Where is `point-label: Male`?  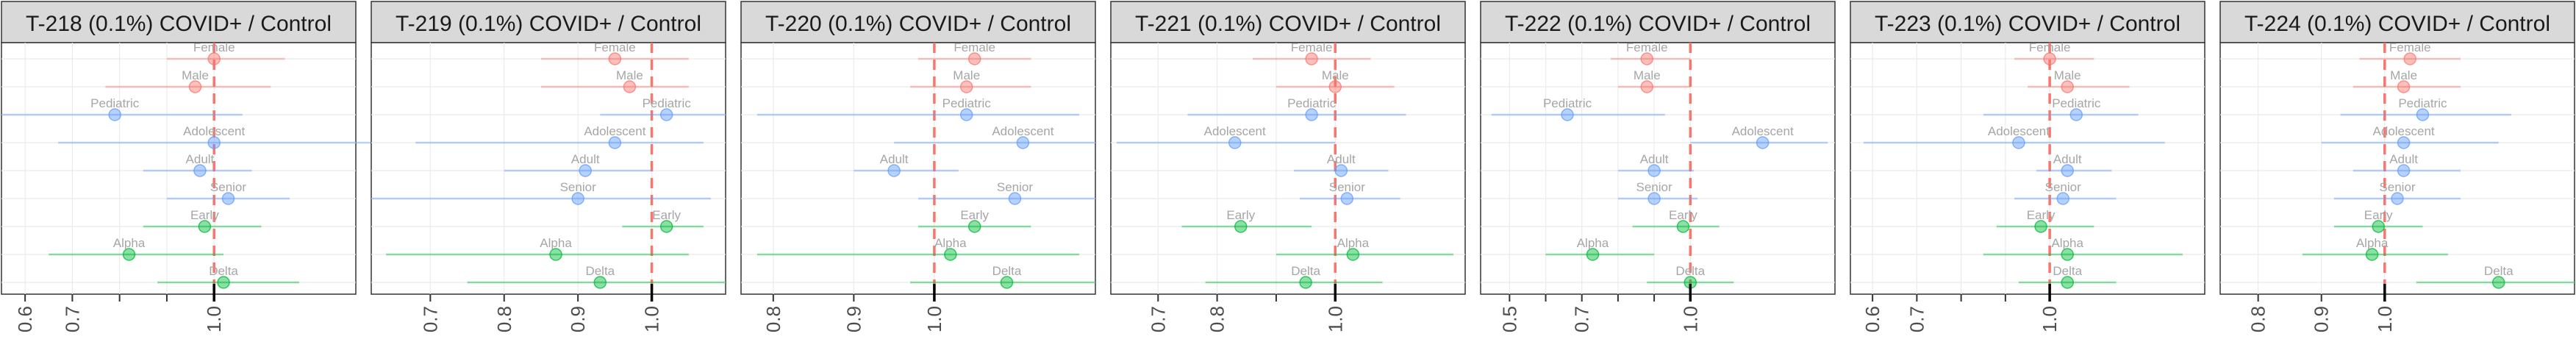 point-label: Male is located at coordinates (2404, 75).